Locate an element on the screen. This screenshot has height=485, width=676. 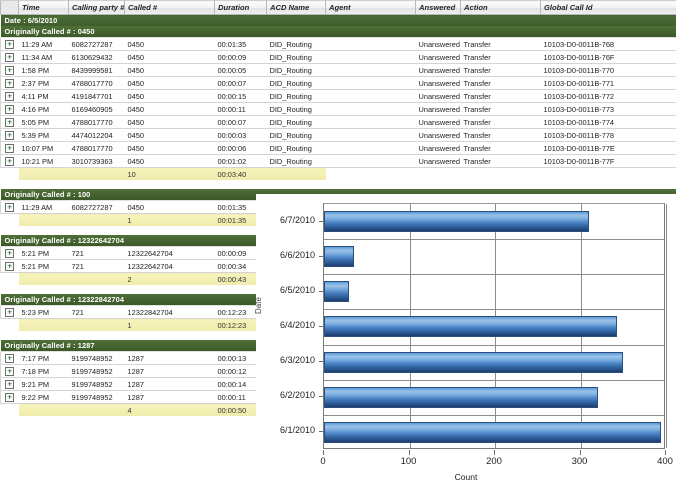
cell-calling-party: 4788017770 is located at coordinates (96, 148).